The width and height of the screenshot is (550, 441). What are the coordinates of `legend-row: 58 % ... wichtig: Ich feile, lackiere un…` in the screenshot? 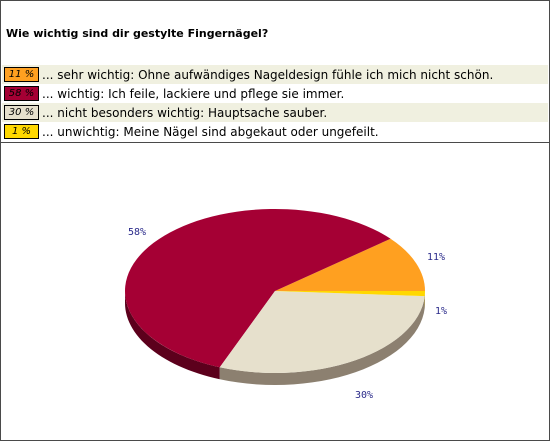 It's located at (275, 93).